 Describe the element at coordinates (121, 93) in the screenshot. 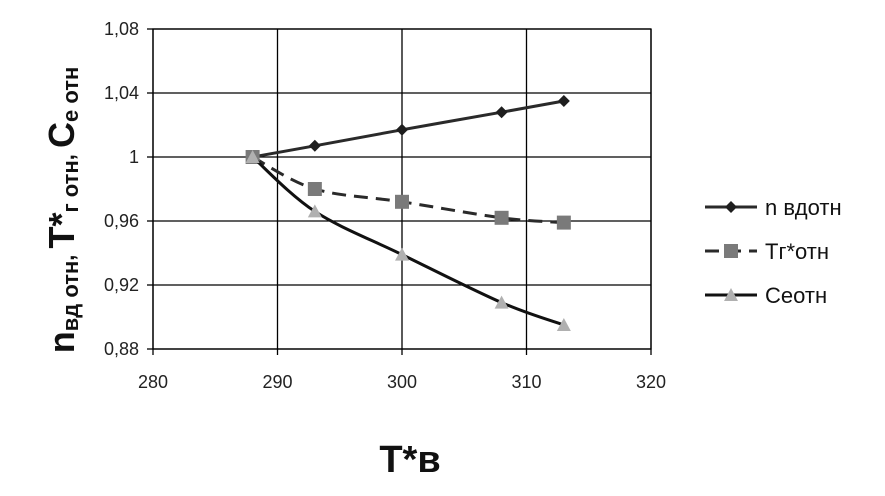

I see `y-tick-label: 1,04` at that location.